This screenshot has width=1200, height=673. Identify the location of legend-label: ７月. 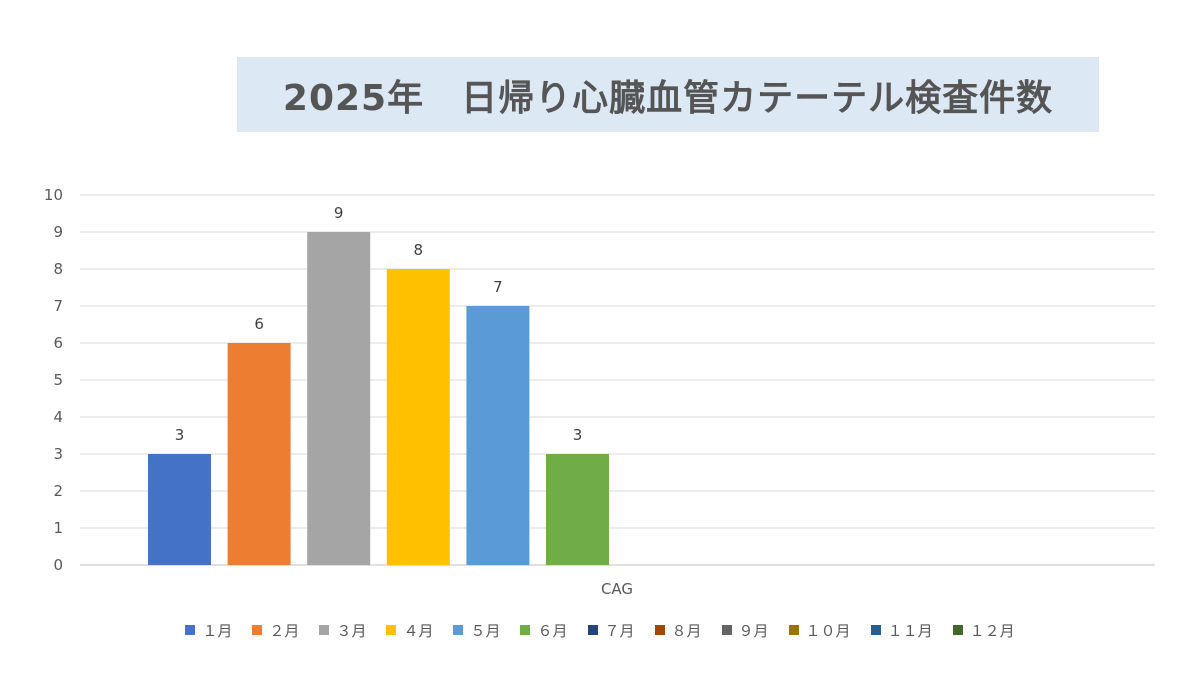
(619, 630).